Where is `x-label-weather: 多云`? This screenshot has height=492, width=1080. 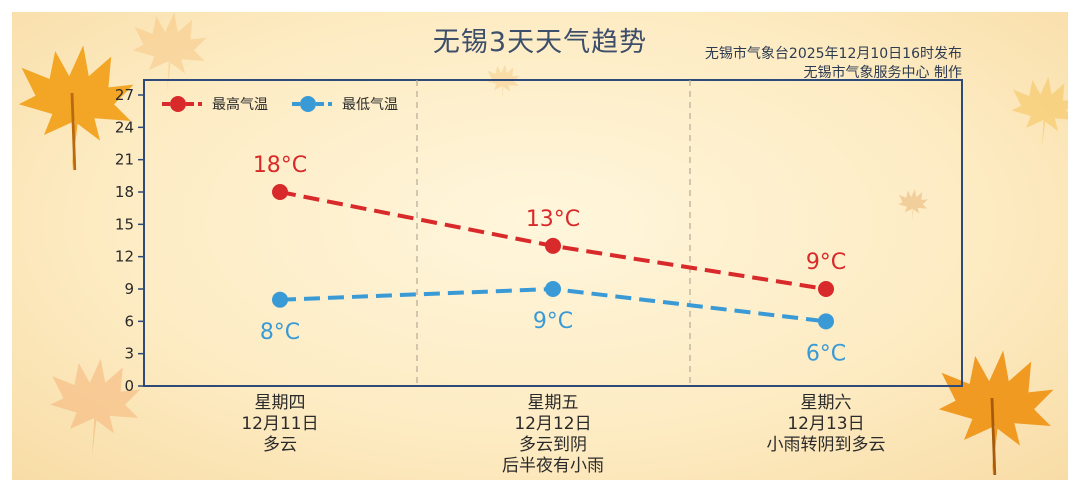 x-label-weather: 多云 is located at coordinates (280, 445).